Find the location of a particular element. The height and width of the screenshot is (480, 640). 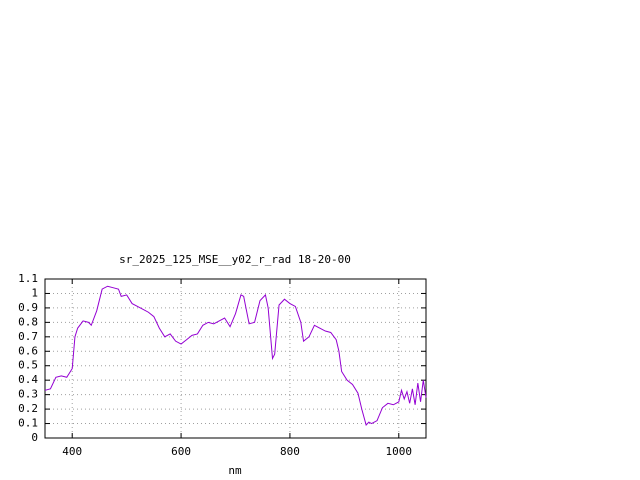

x-tick-label: 400 is located at coordinates (72, 451).